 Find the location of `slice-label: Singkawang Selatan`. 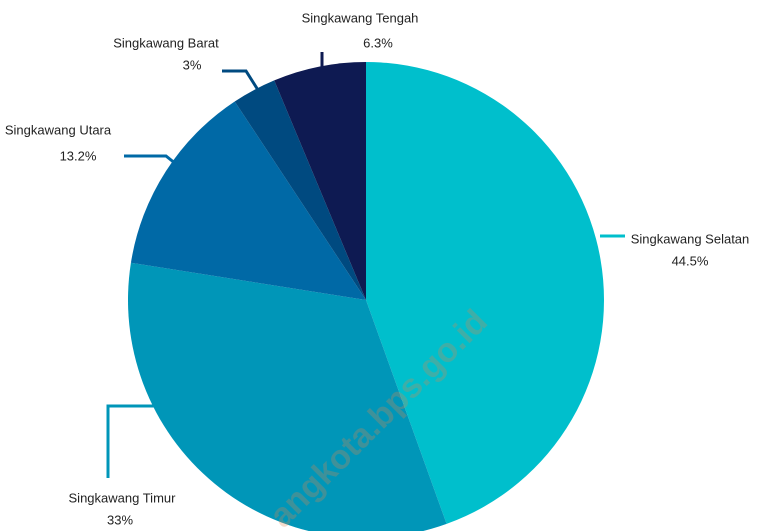

slice-label: Singkawang Selatan is located at coordinates (690, 238).